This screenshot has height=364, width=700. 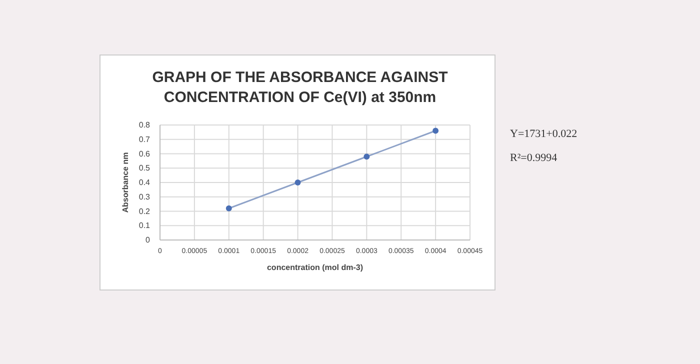 What do you see at coordinates (144, 225) in the screenshot?
I see `y-tick-label: 0.1` at bounding box center [144, 225].